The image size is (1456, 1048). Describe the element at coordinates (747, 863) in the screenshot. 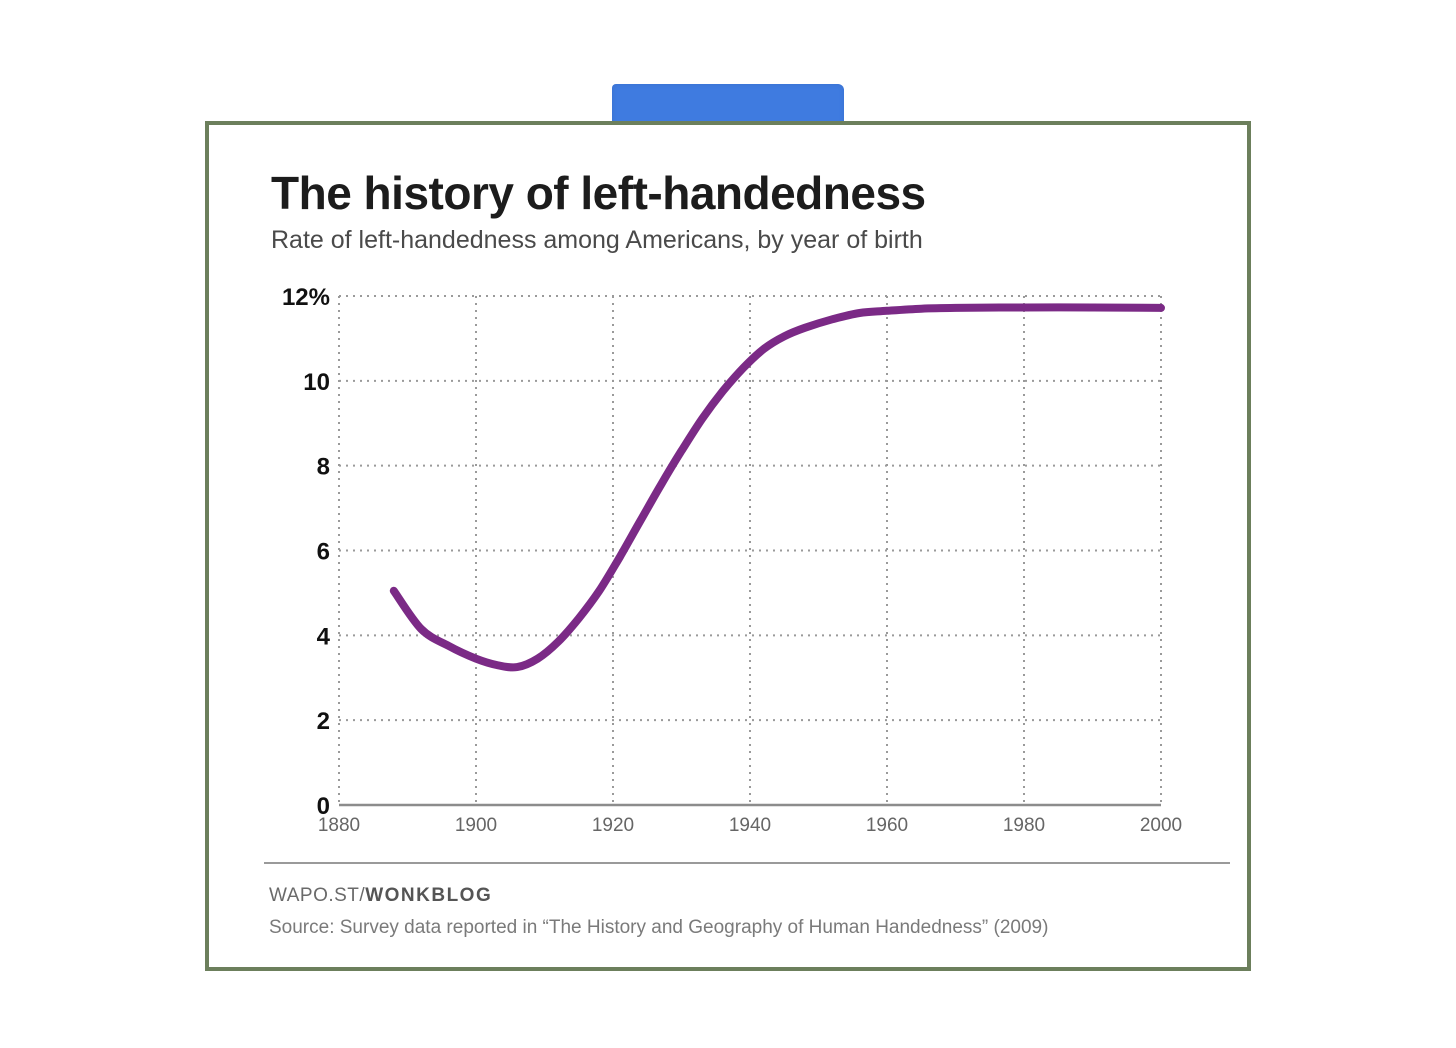

I see `footer-divider` at that location.